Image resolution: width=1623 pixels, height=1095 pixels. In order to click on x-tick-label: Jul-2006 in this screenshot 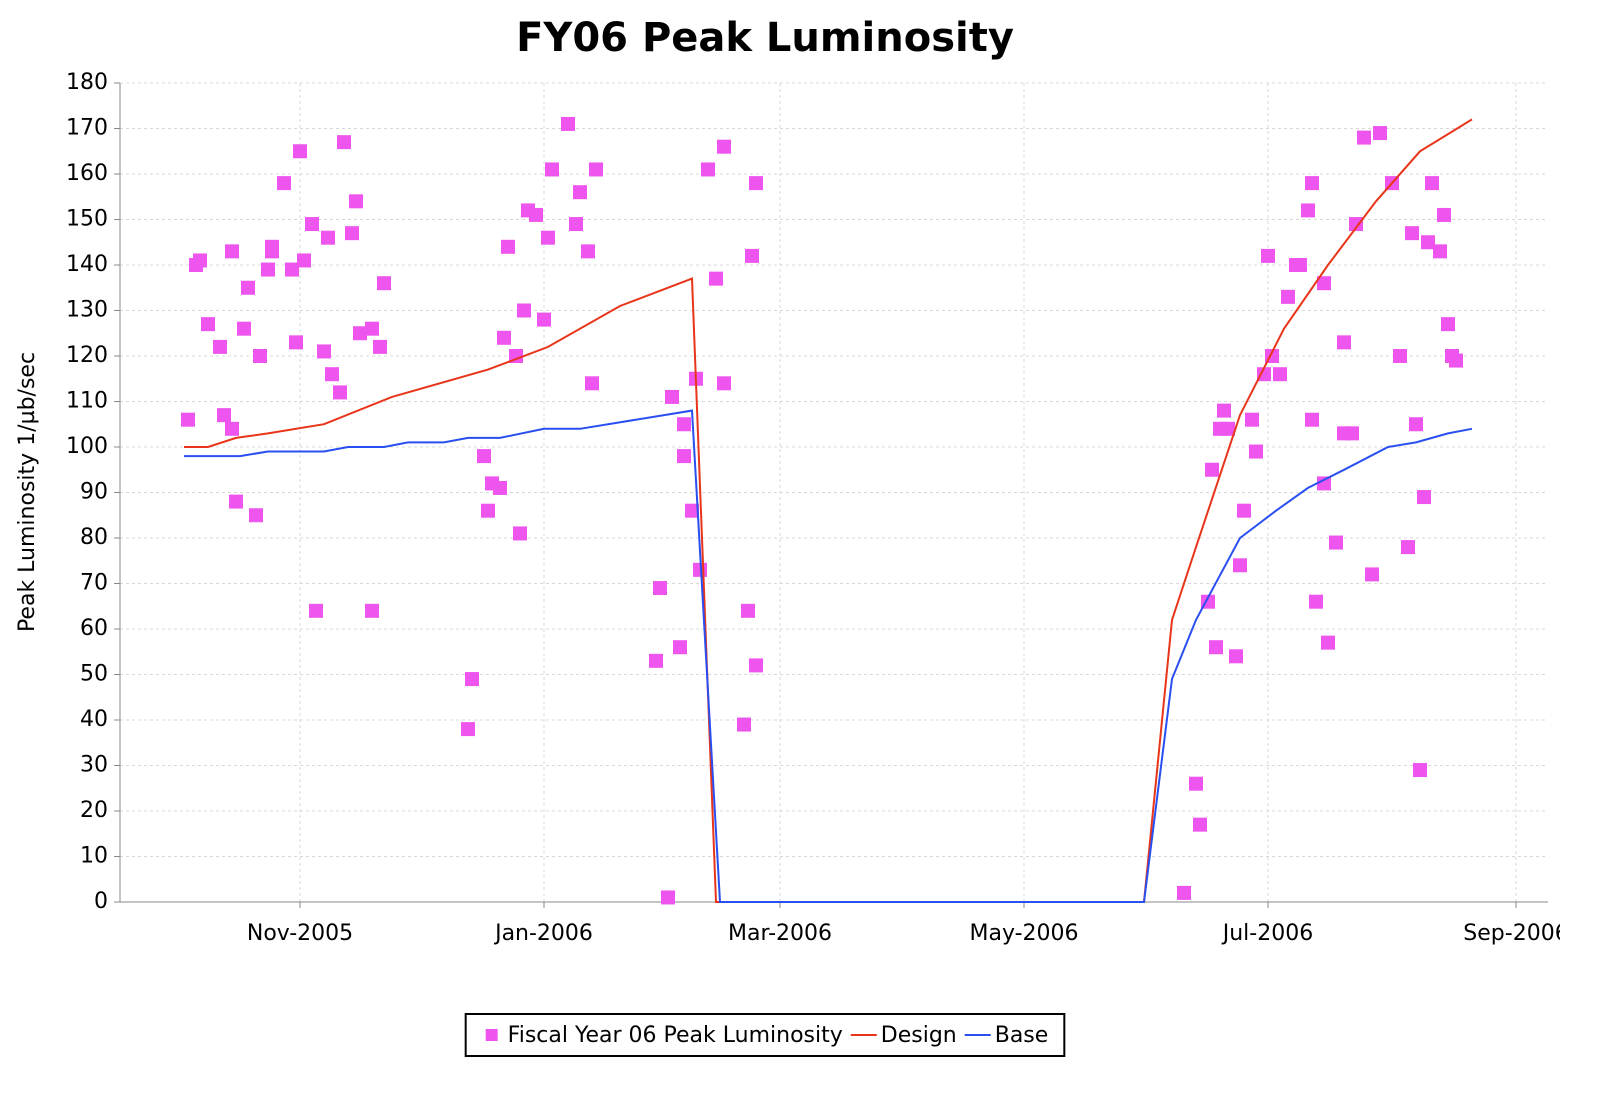, I will do `click(1267, 933)`.